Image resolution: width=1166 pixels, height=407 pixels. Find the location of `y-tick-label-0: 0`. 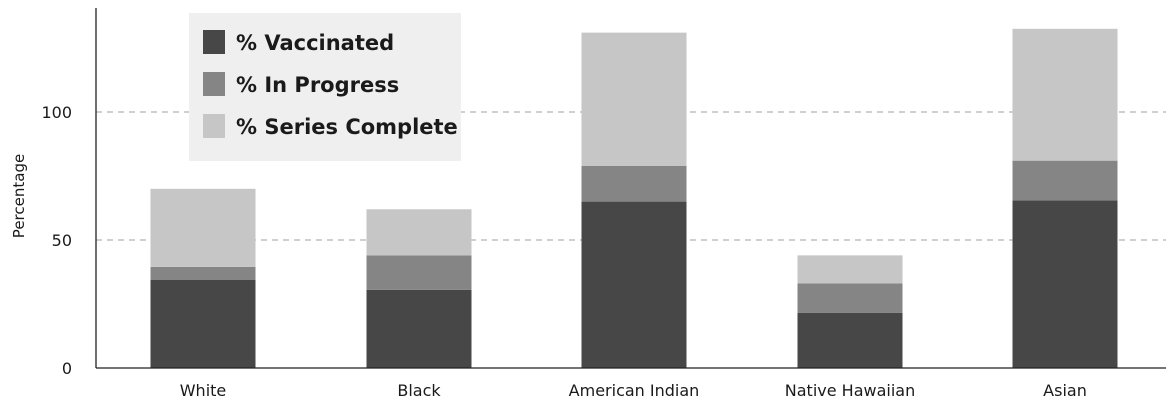

y-tick-label-0: 0 is located at coordinates (67, 368).